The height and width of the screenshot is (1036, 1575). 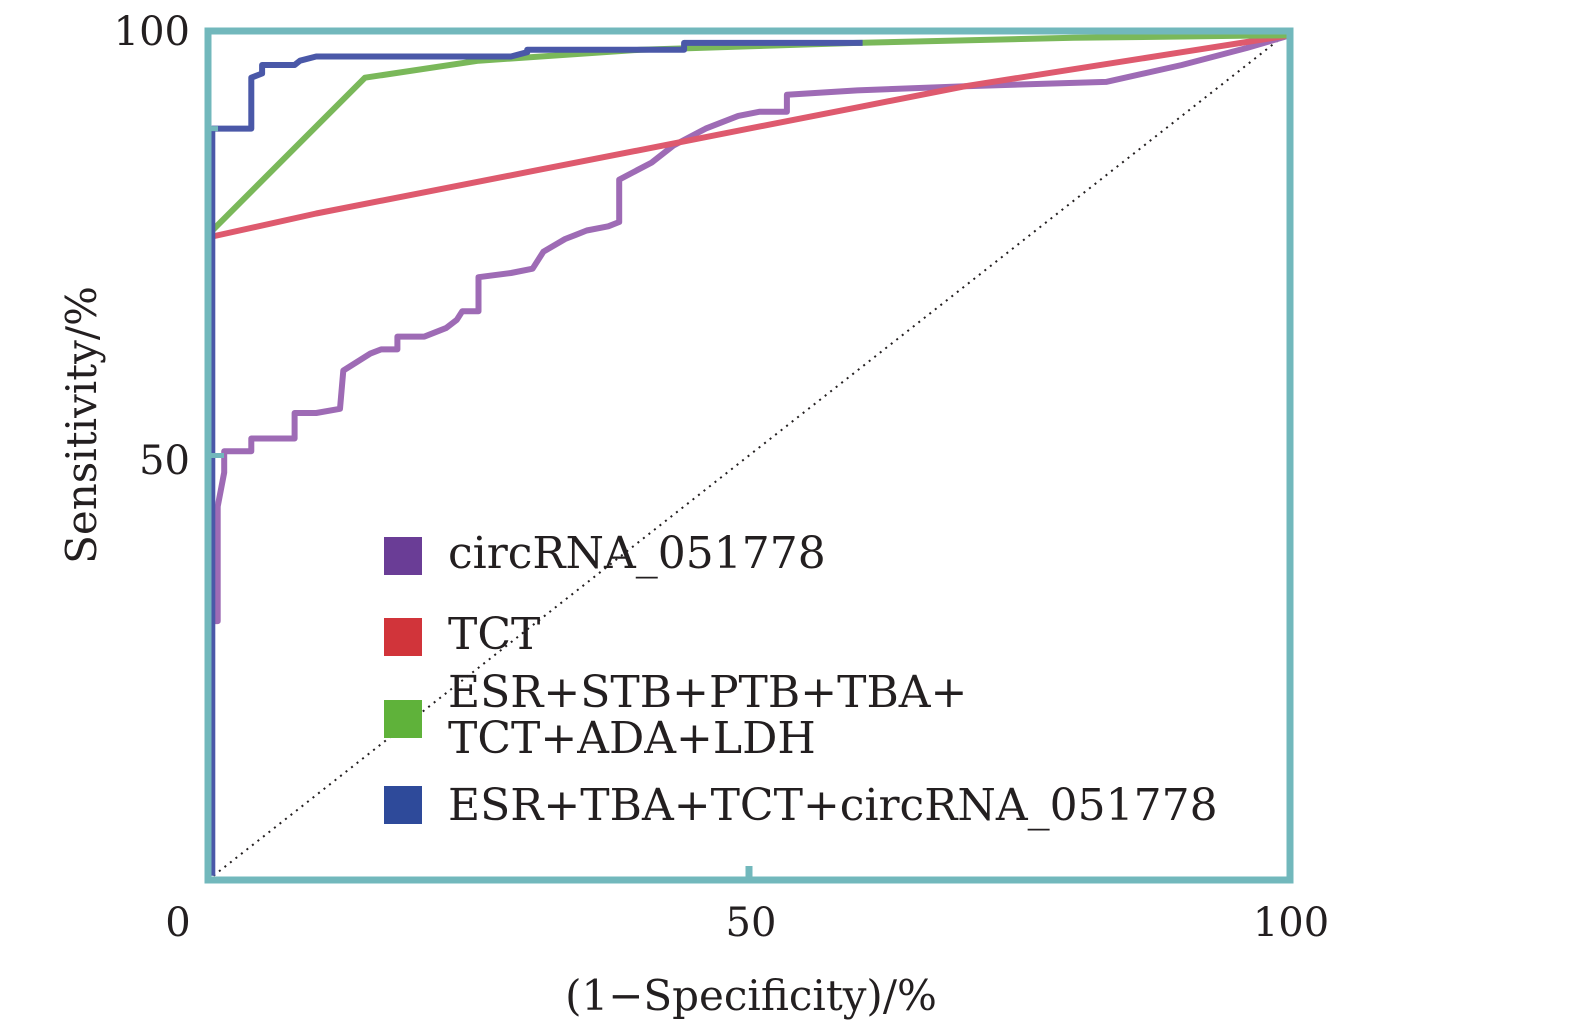 What do you see at coordinates (152, 32) in the screenshot?
I see `y-tick-100: 100` at bounding box center [152, 32].